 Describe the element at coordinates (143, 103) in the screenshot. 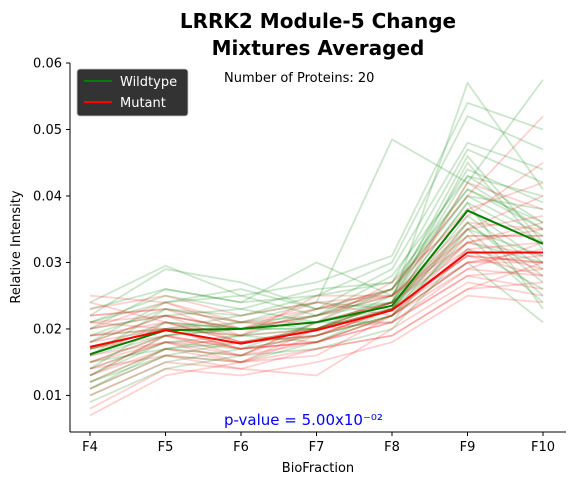

I see `legend-label-mutant: Mutant` at that location.